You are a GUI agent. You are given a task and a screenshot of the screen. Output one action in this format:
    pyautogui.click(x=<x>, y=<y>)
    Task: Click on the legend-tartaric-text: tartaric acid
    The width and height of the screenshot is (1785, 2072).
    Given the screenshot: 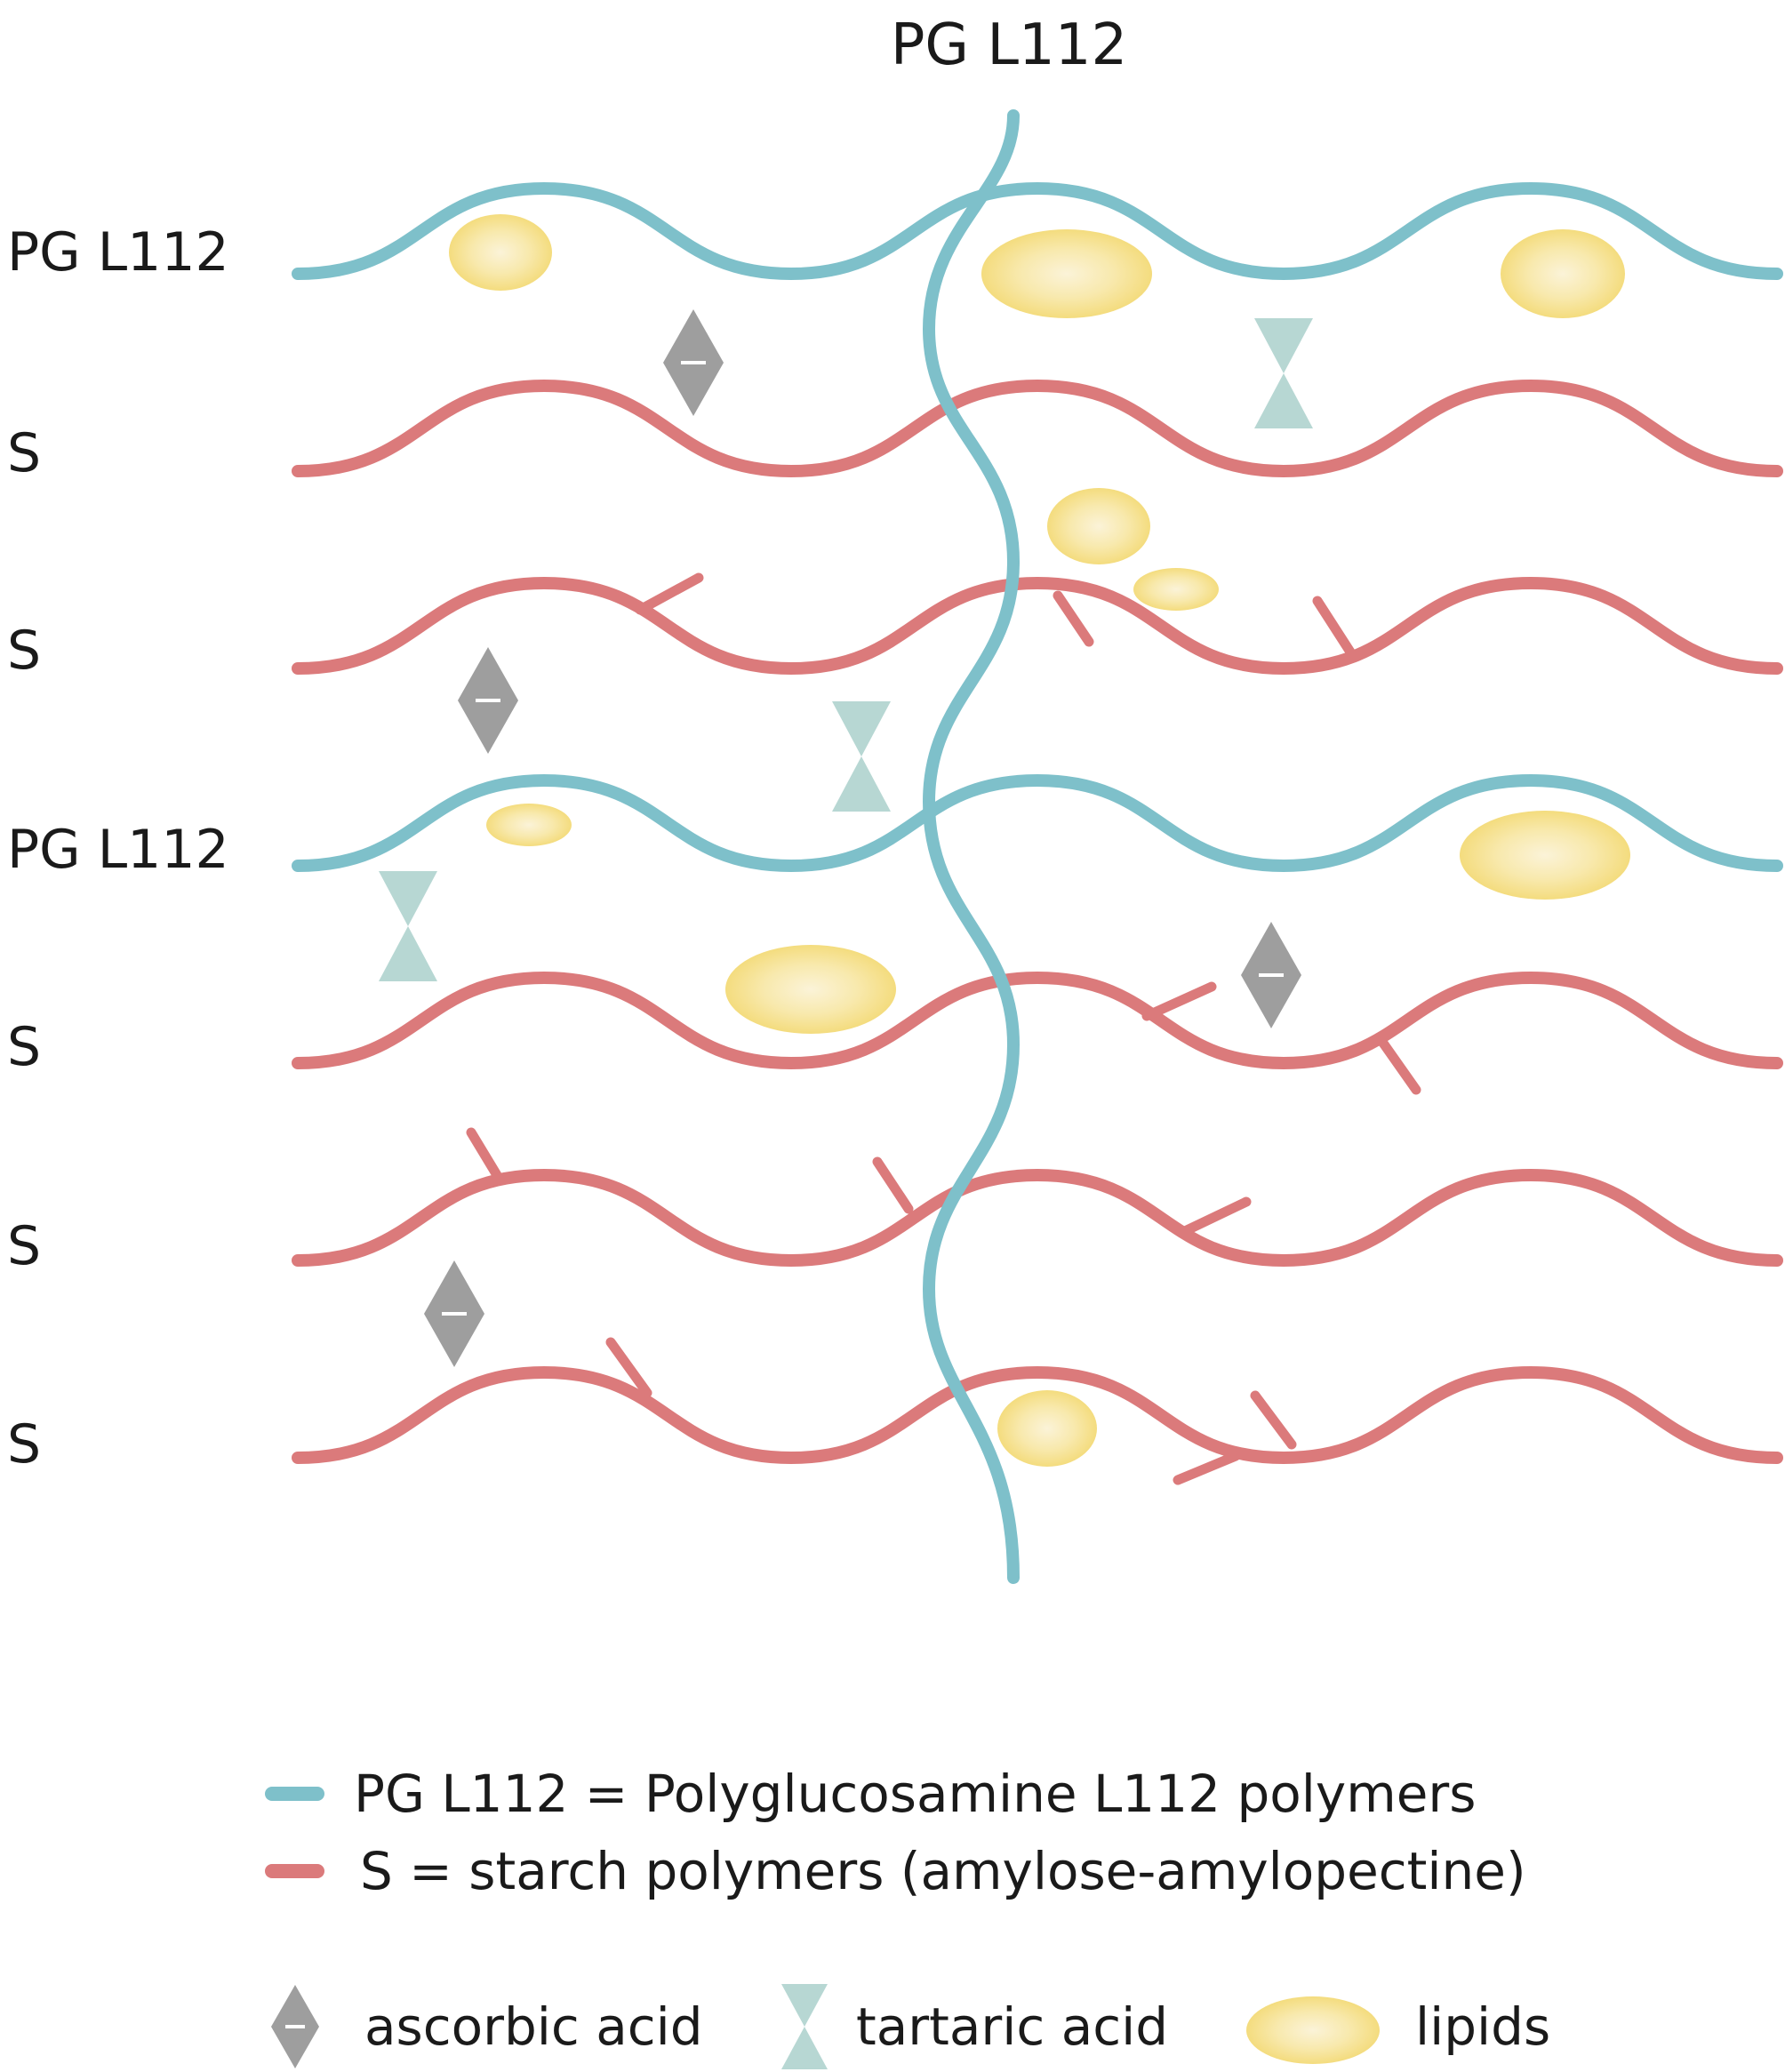 What is the action you would take?
    pyautogui.click(x=1012, y=2026)
    